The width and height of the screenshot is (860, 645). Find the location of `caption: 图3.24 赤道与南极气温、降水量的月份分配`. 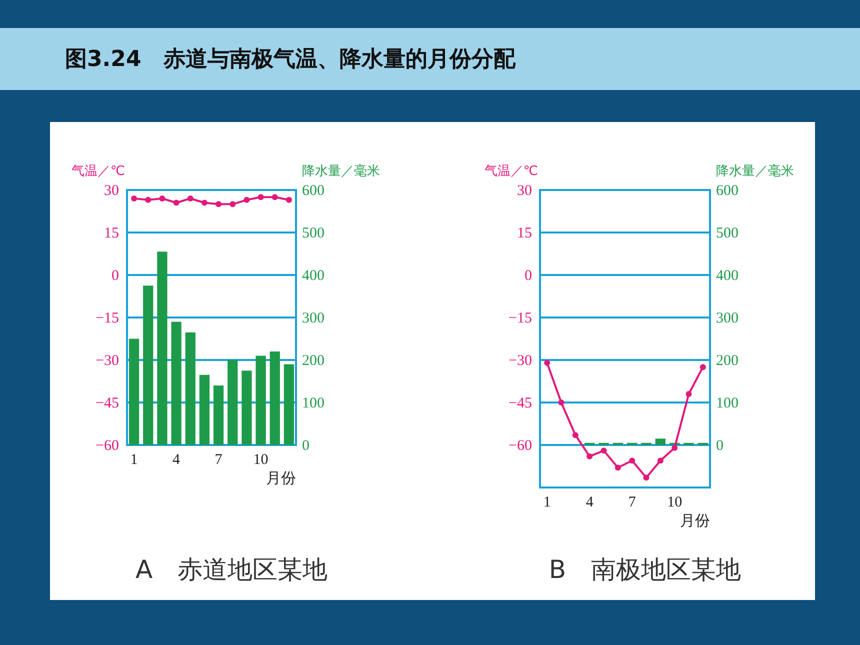

caption: 图3.24 赤道与南极气温、降水量的月份分配 is located at coordinates (290, 59).